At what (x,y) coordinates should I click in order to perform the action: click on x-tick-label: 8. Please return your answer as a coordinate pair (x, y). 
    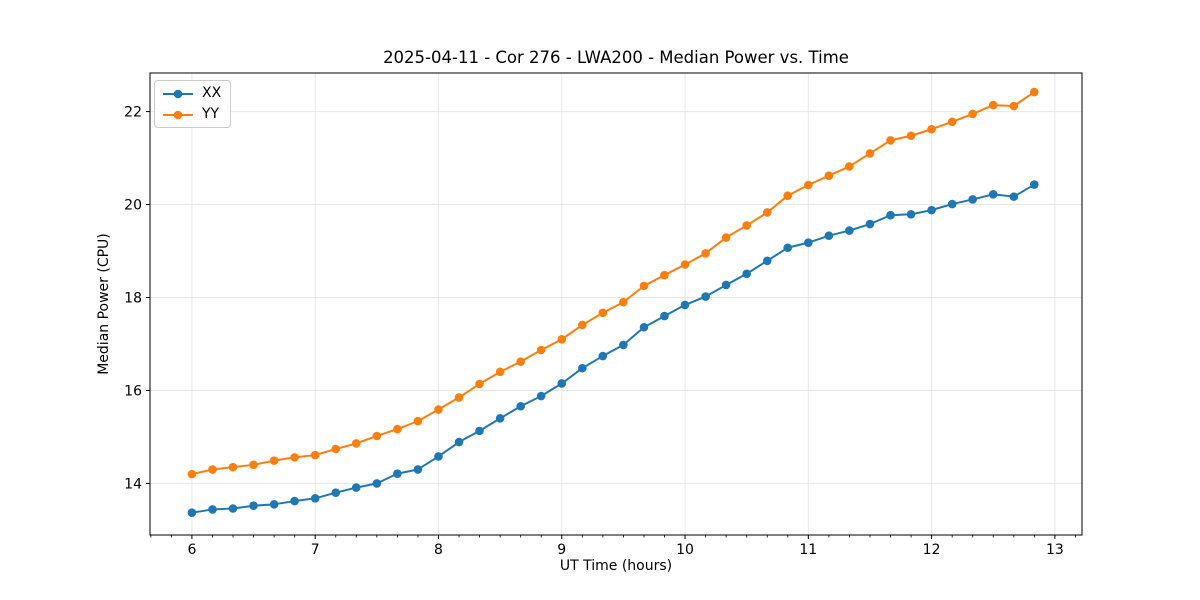
    Looking at the image, I should click on (438, 550).